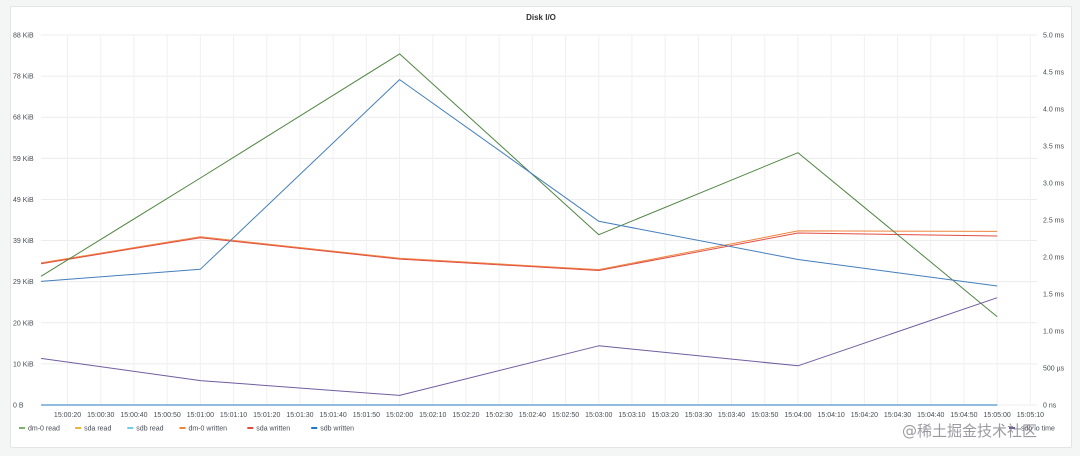  What do you see at coordinates (399, 415) in the screenshot?
I see `x-tick-label: 15:02:00` at bounding box center [399, 415].